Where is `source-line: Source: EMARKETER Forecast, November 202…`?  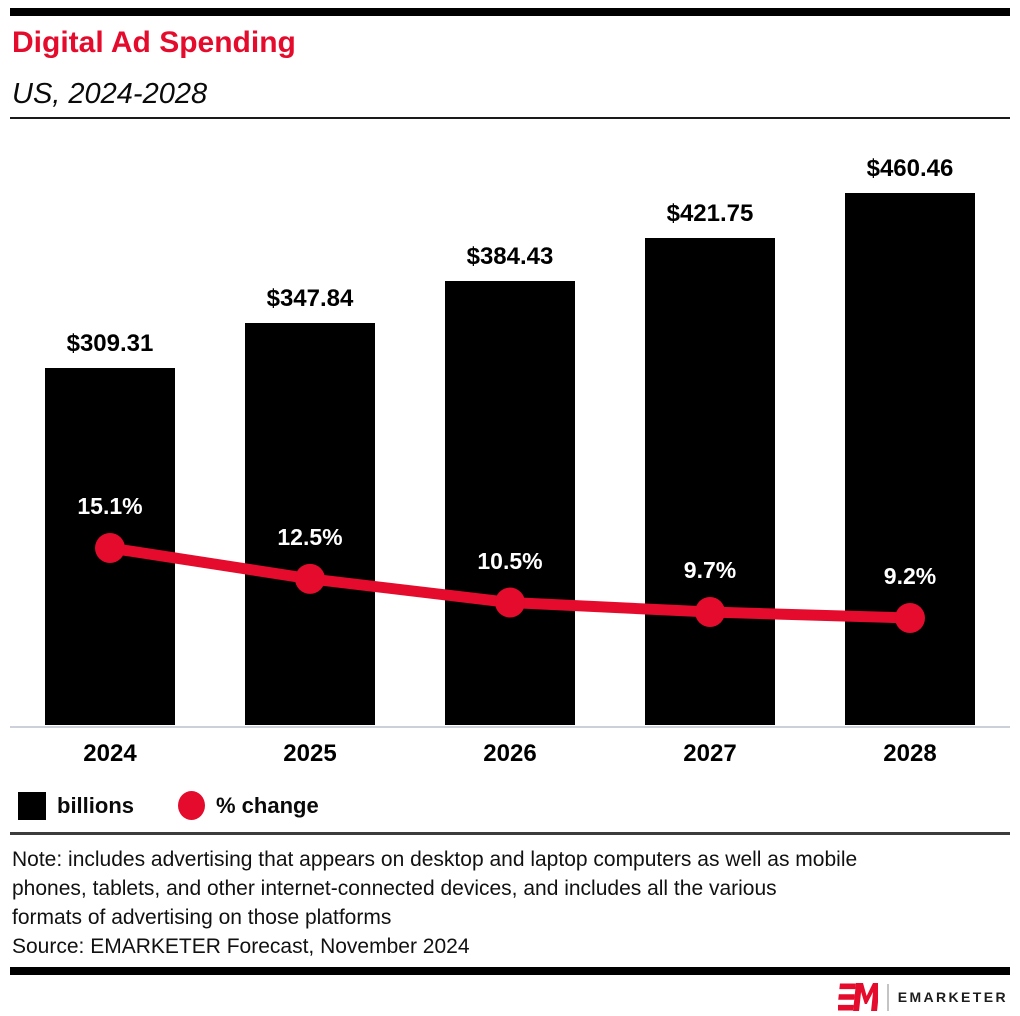 source-line: Source: EMARKETER Forecast, November 202… is located at coordinates (241, 946).